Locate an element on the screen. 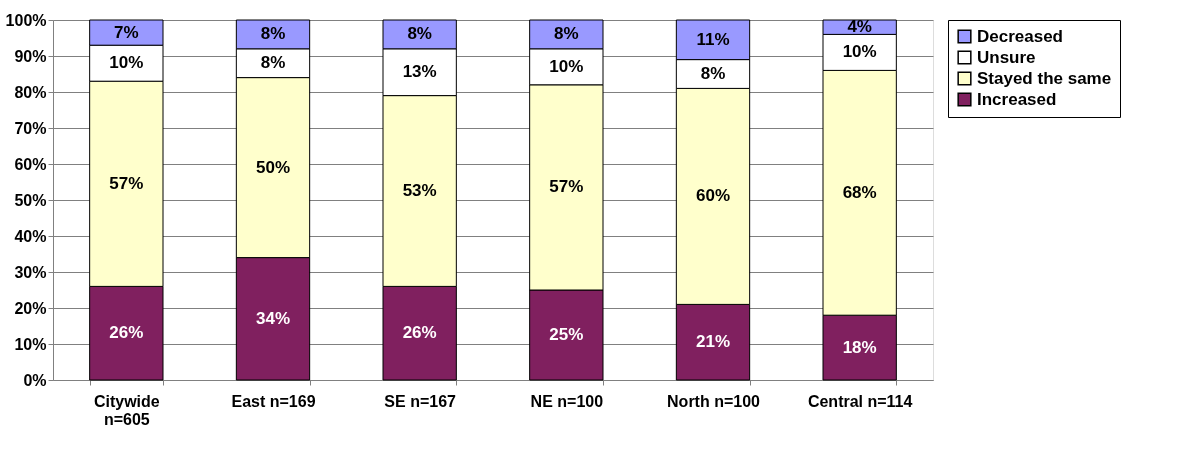 The width and height of the screenshot is (1196, 453). y-tick-label: 100% is located at coordinates (26, 20).